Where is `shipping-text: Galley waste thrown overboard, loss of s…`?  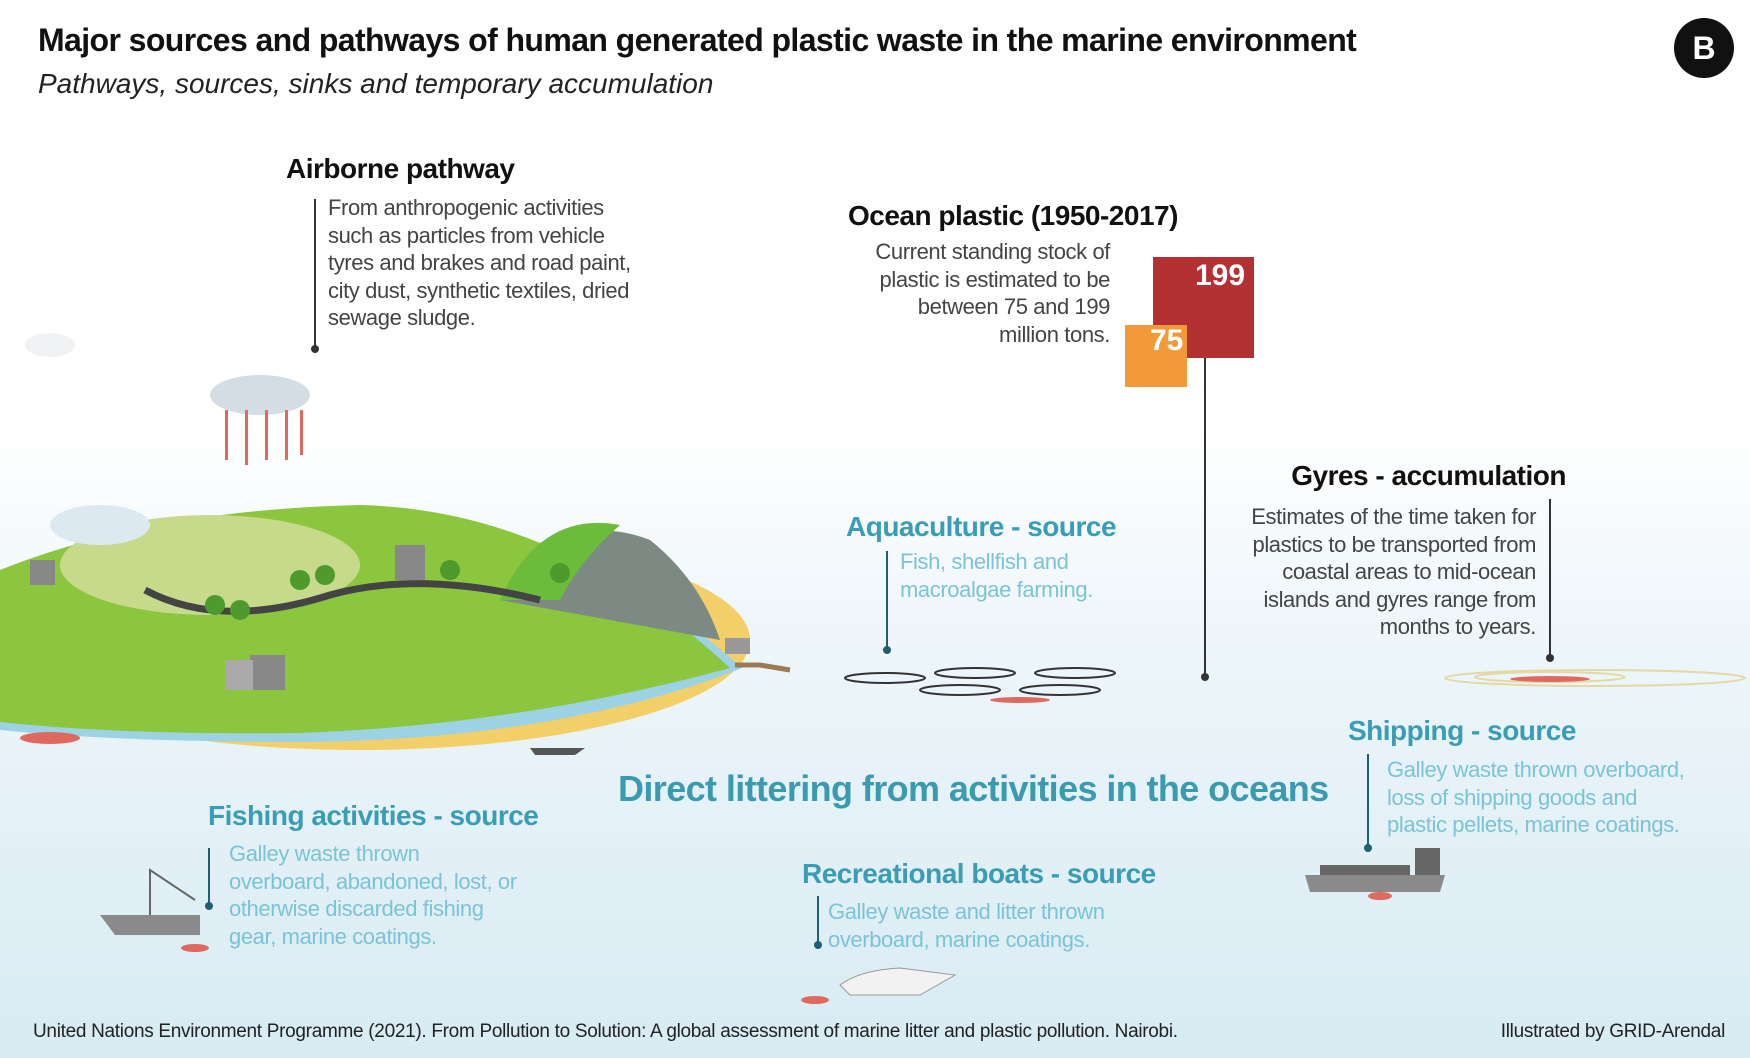 shipping-text: Galley waste thrown overboard, loss of s… is located at coordinates (1536, 797).